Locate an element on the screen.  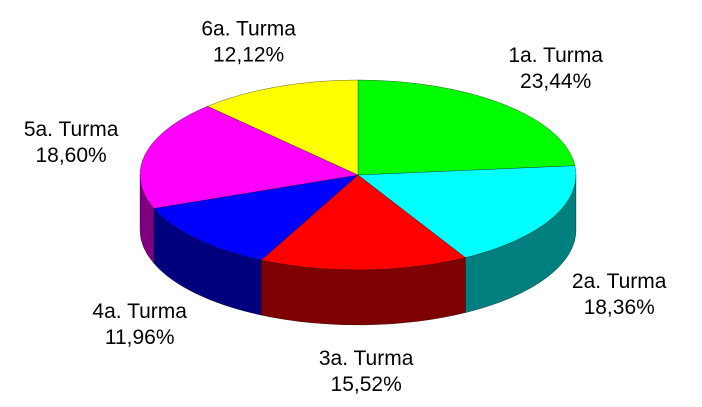
slice-label: 3a. Turma is located at coordinates (366, 358).